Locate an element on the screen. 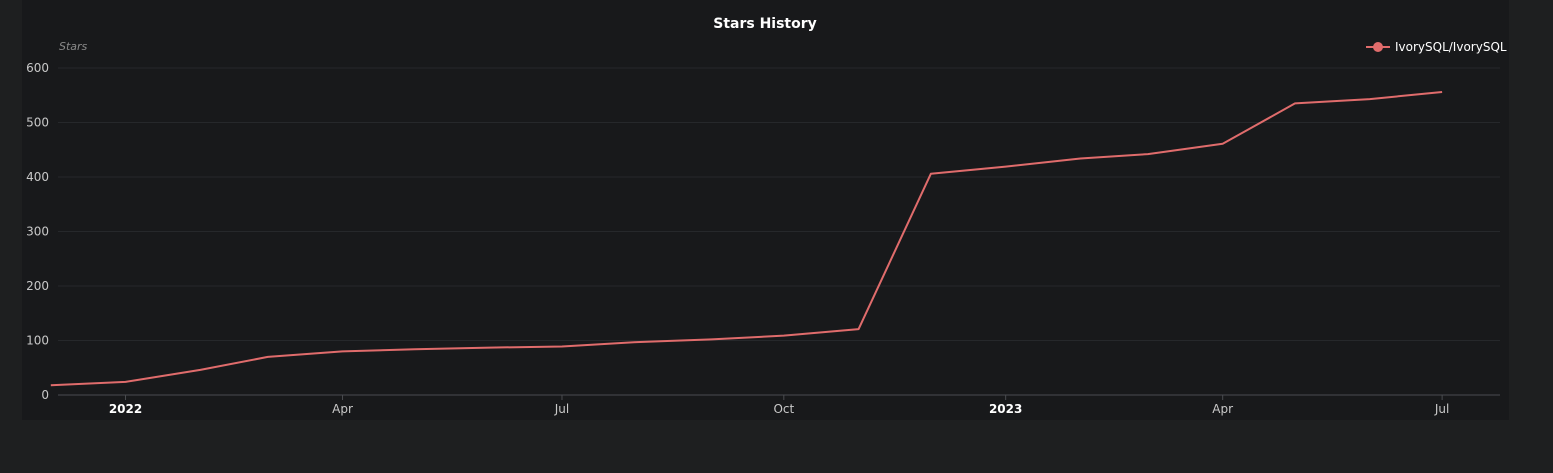 The height and width of the screenshot is (473, 1553). y-tick-label: 300 is located at coordinates (37, 232).